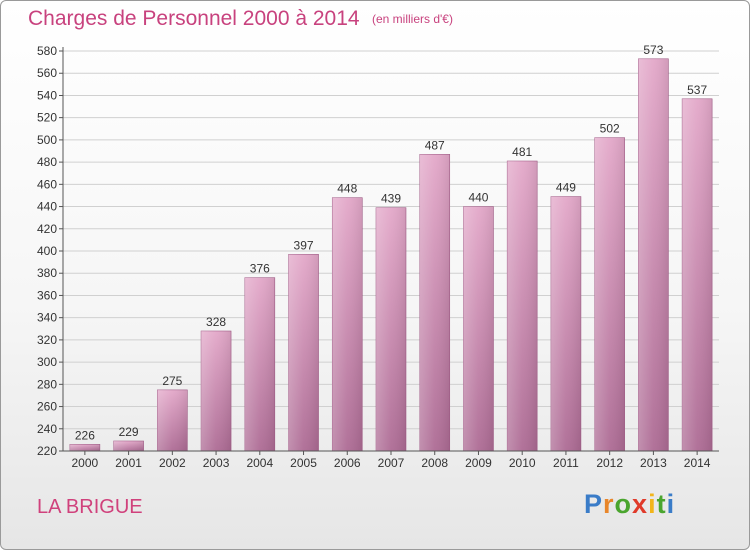 Image resolution: width=750 pixels, height=550 pixels. I want to click on data-label: 328, so click(216, 322).